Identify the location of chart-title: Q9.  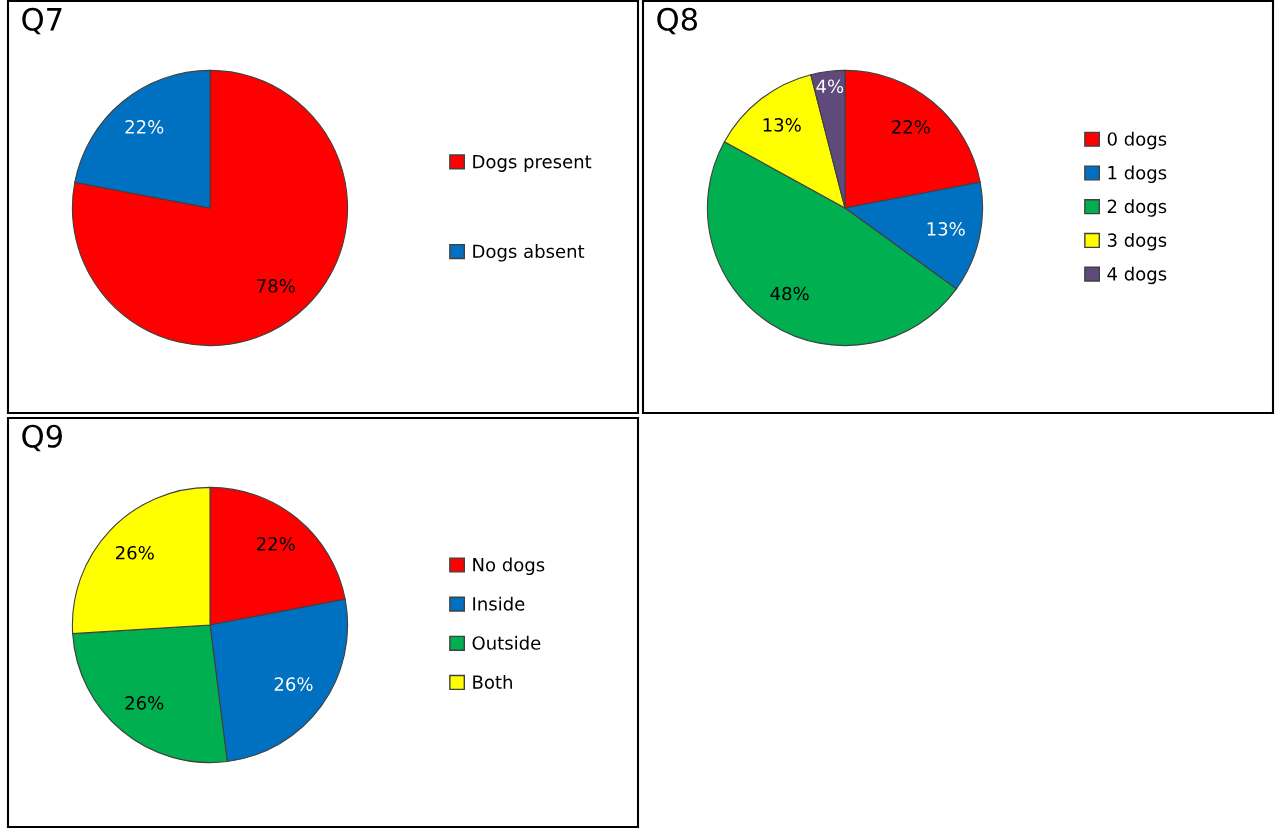
(42, 438).